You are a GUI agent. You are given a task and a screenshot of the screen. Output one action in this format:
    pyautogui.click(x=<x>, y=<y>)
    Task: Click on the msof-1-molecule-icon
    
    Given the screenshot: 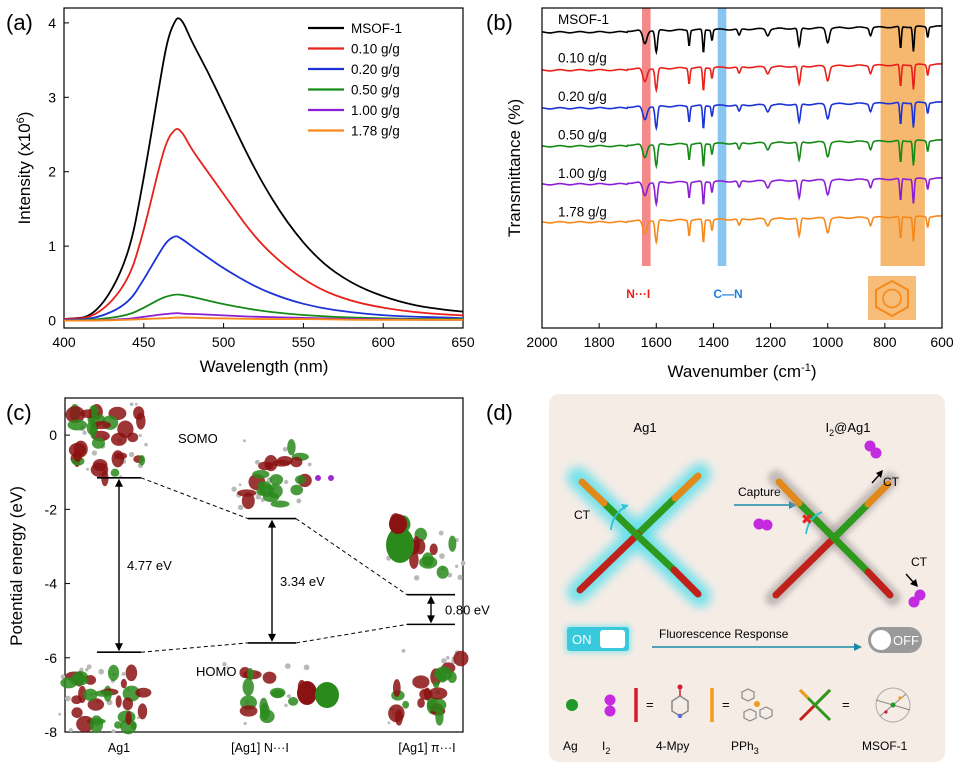 What is the action you would take?
    pyautogui.click(x=893, y=705)
    